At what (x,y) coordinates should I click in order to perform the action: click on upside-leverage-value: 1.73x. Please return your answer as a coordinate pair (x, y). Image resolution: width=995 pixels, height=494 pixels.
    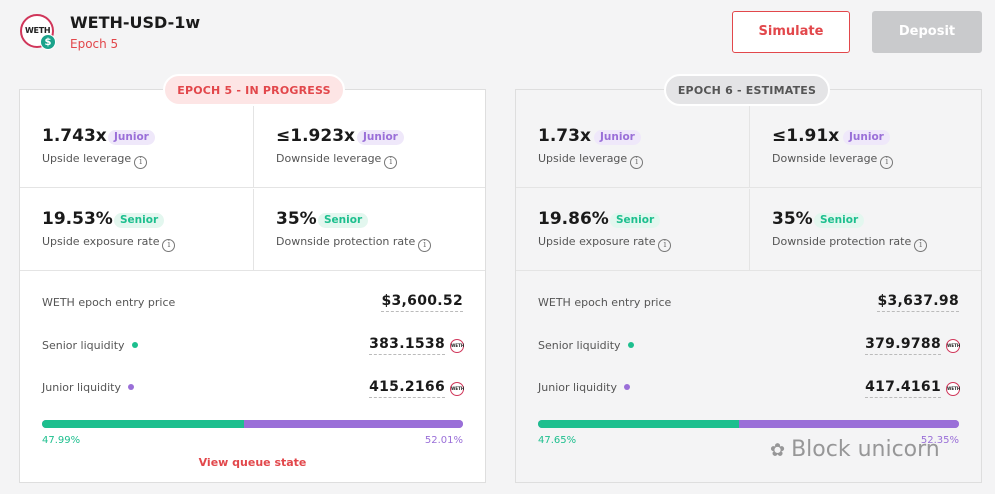
    Looking at the image, I should click on (564, 136).